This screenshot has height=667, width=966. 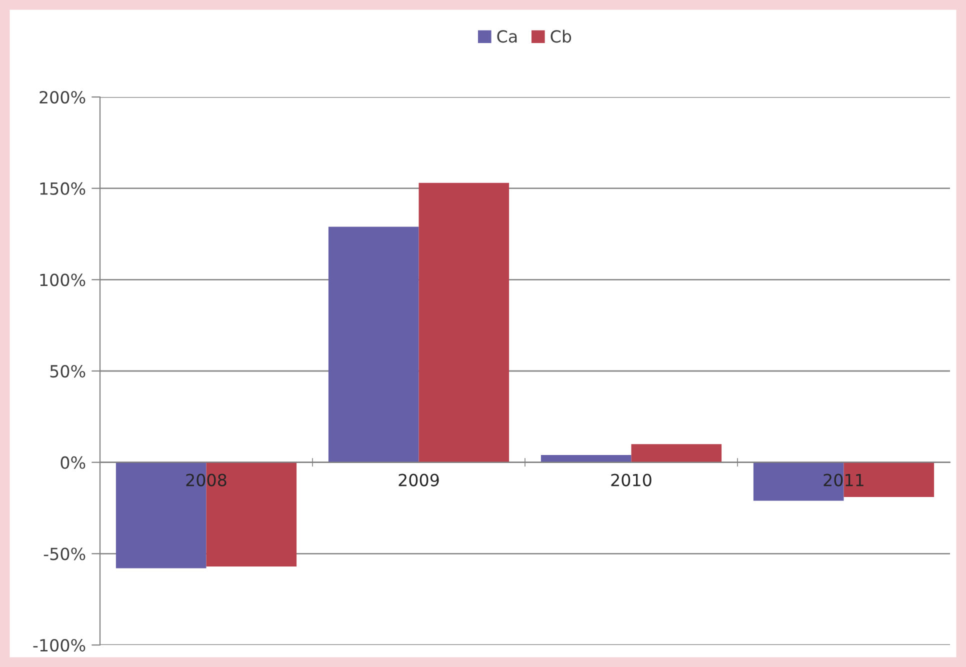 I want to click on y-tick-label: -100%, so click(x=59, y=645).